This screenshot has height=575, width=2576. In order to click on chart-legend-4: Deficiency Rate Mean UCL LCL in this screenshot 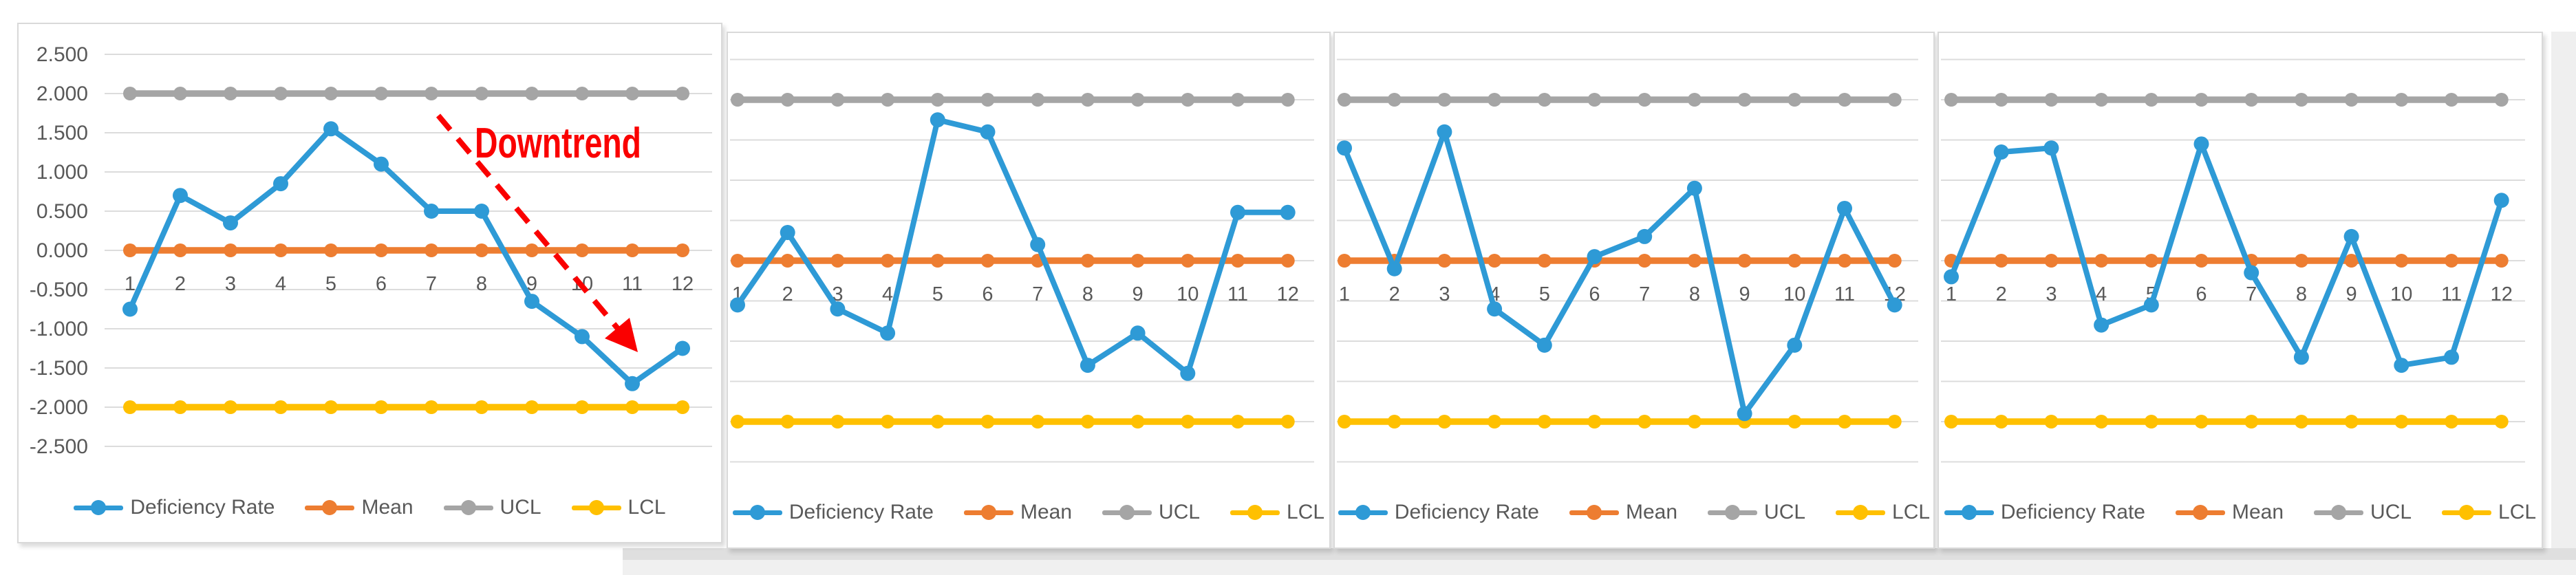, I will do `click(2240, 512)`.